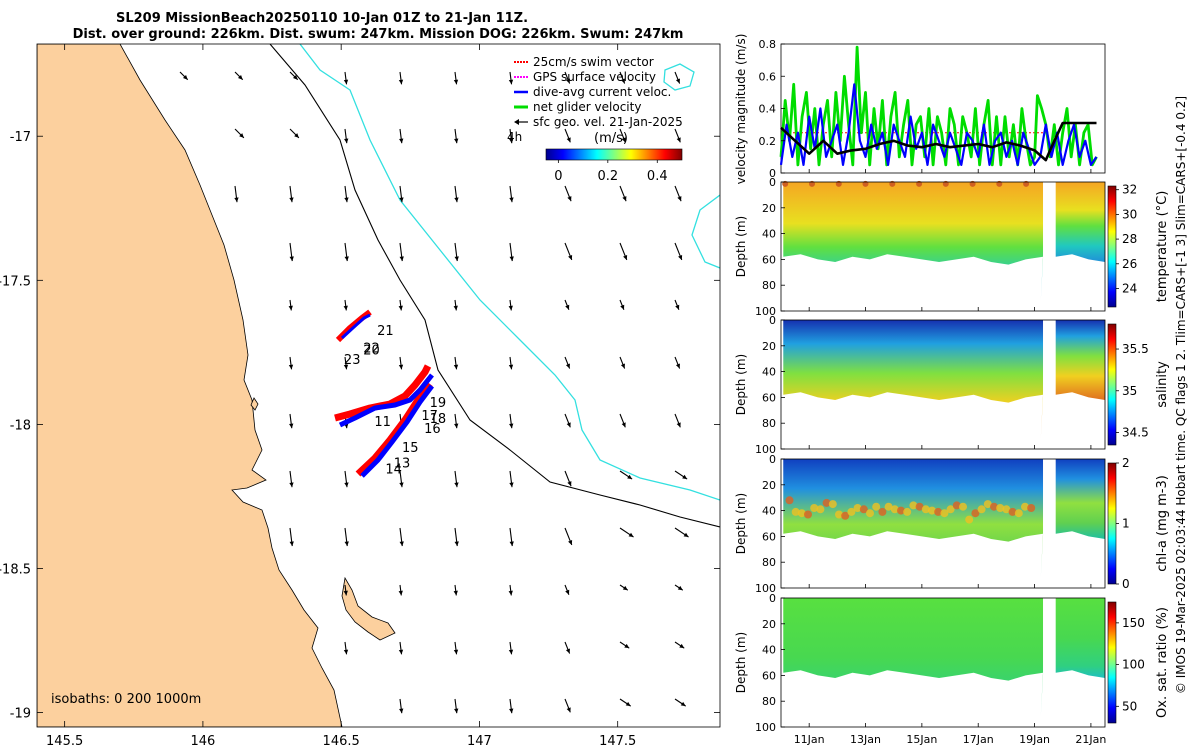 The width and height of the screenshot is (1200, 754). Describe the element at coordinates (64, 741) in the screenshot. I see `map-xtick-label: 145.5` at that location.